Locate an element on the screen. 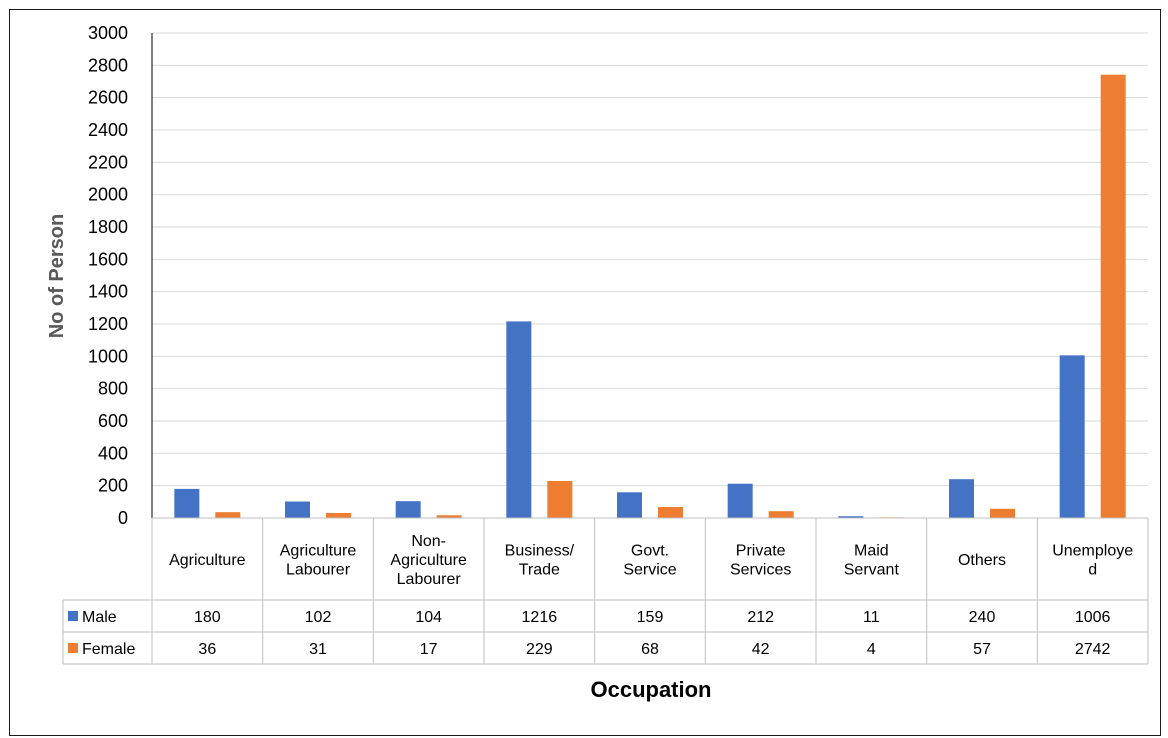 The width and height of the screenshot is (1168, 738). x-axis-title: Occupation is located at coordinates (650, 689).